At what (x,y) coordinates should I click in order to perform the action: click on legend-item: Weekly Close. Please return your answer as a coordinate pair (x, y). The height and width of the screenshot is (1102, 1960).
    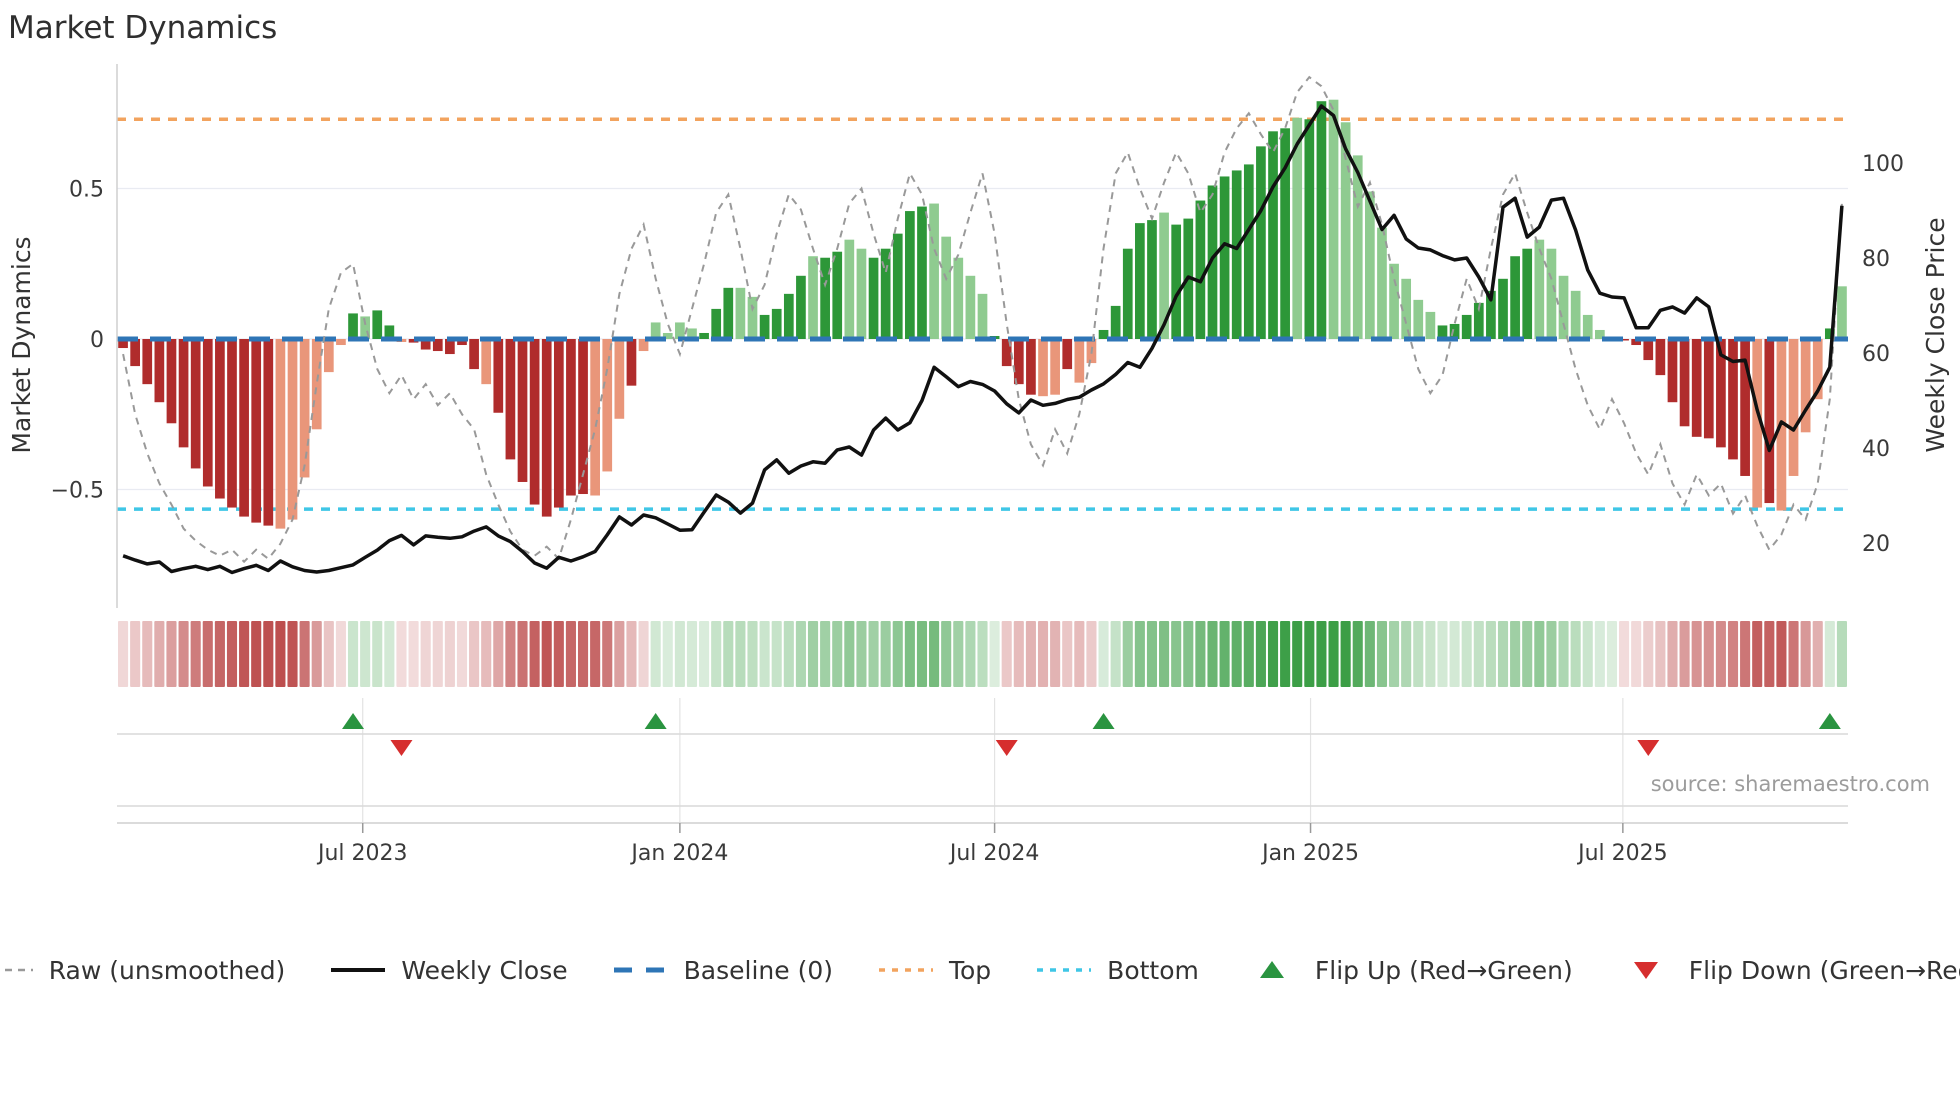
    Looking at the image, I should click on (448, 970).